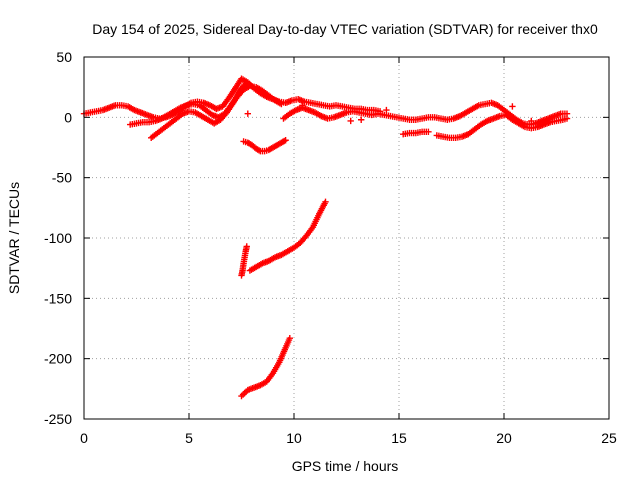  What do you see at coordinates (428, 132) in the screenshot?
I see `data-point-arc-e` at bounding box center [428, 132].